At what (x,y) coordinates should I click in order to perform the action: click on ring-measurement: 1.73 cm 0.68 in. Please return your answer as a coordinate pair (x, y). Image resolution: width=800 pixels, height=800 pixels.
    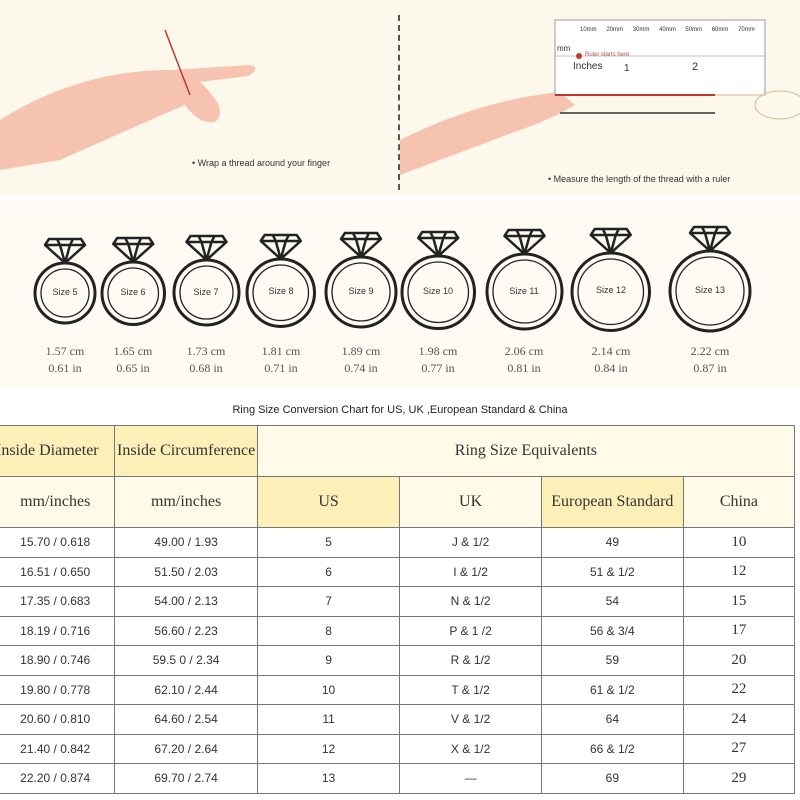
    Looking at the image, I should click on (206, 360).